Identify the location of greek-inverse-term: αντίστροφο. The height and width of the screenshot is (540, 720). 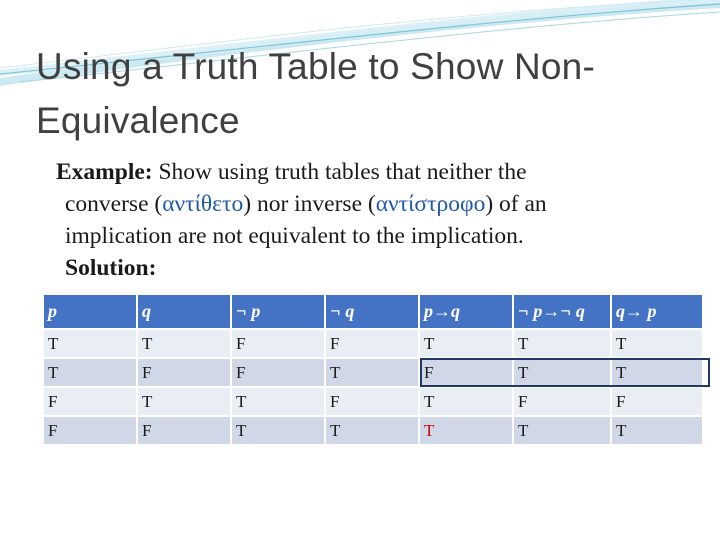
(430, 204).